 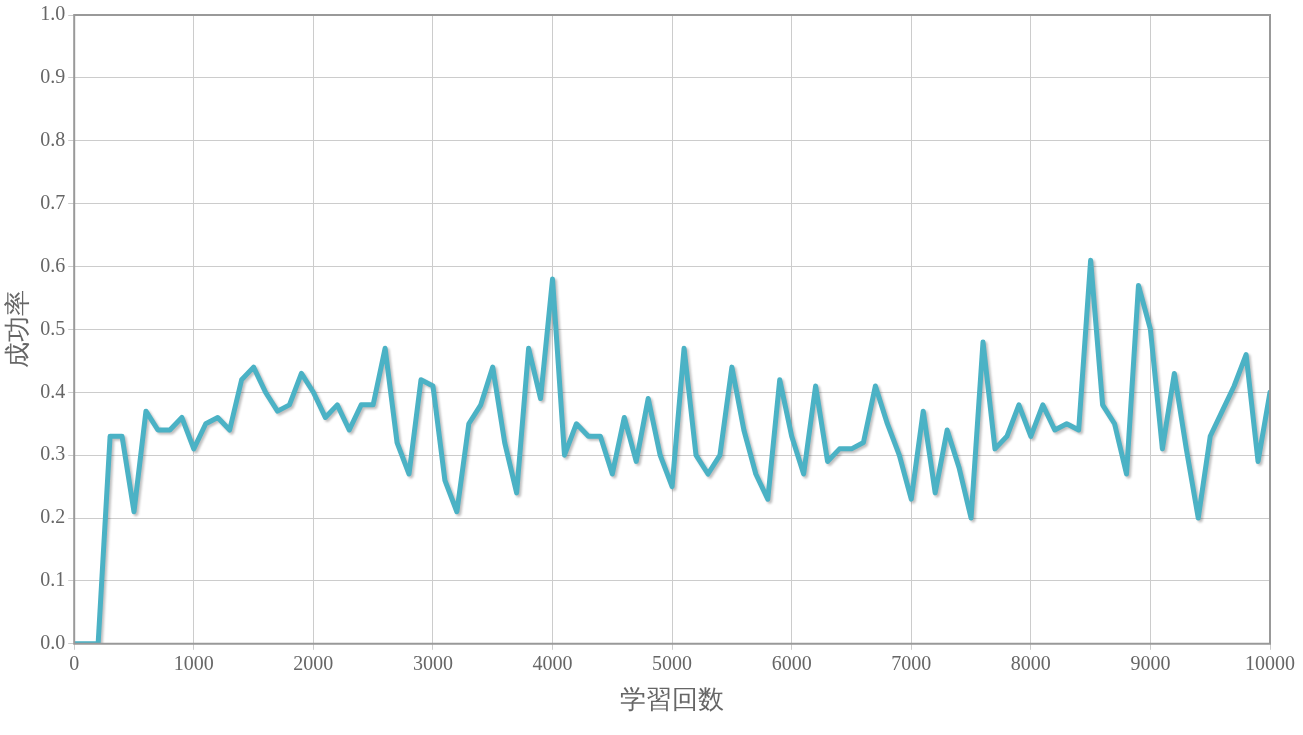 What do you see at coordinates (74, 663) in the screenshot?
I see `x-tick-label: 0` at bounding box center [74, 663].